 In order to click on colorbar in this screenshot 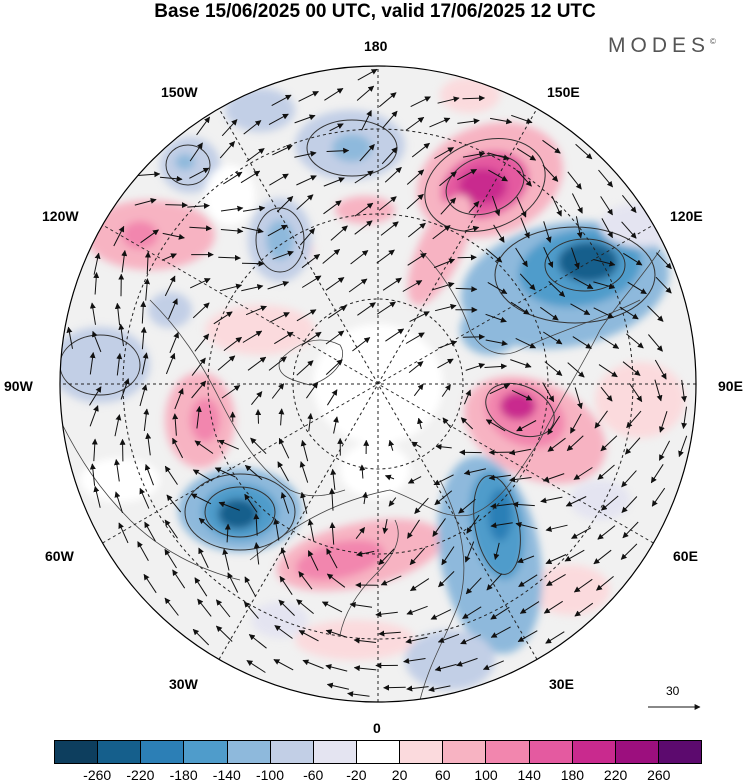, I will do `click(378, 752)`.